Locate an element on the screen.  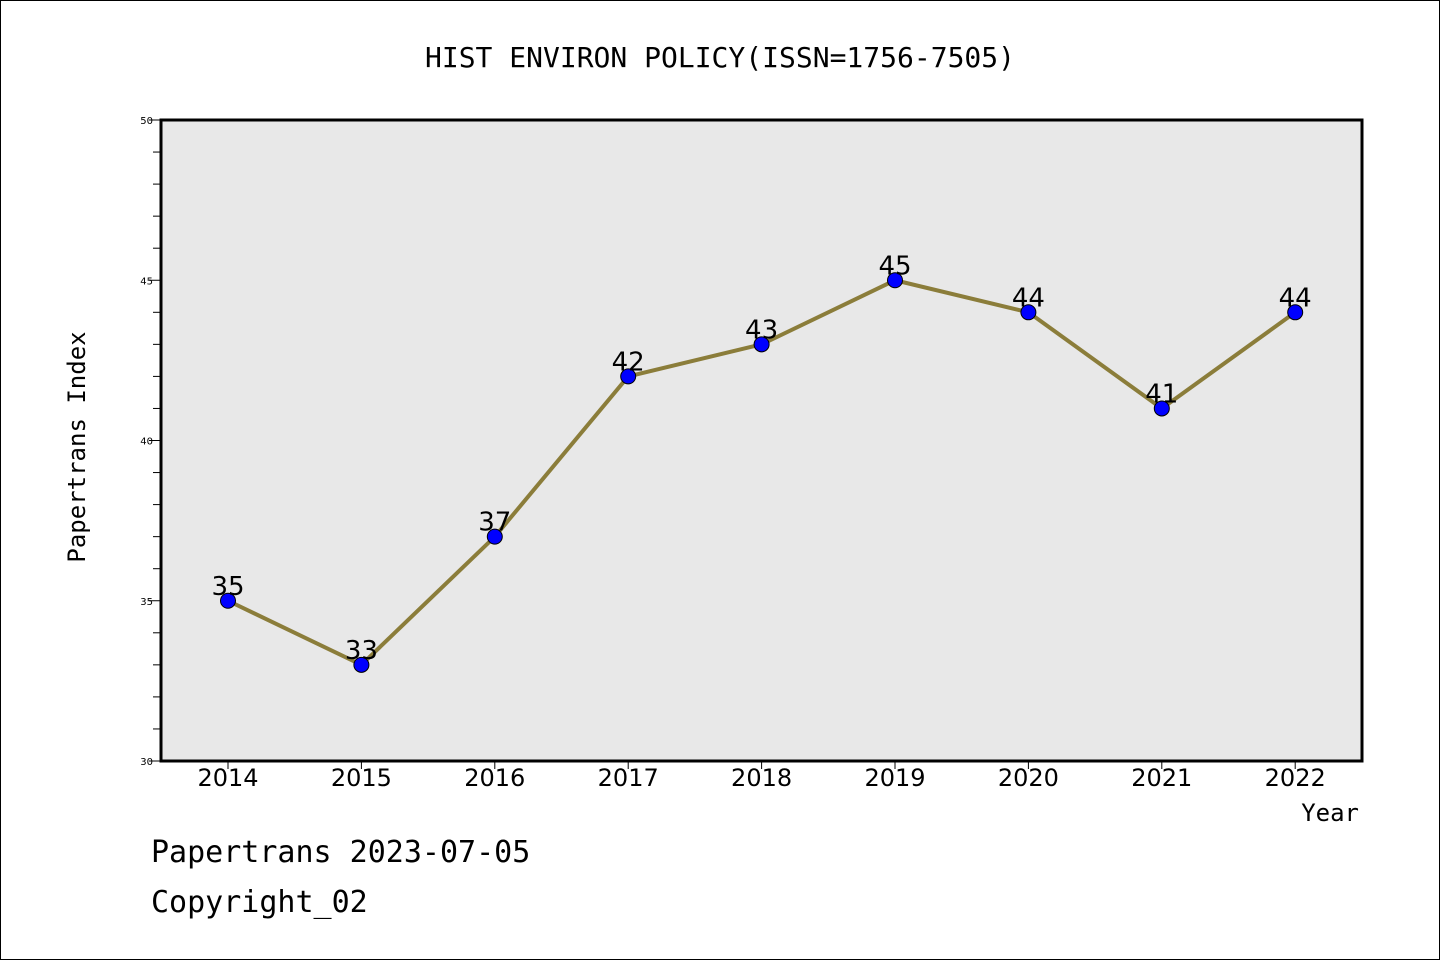
data-label: 42 is located at coordinates (628, 362).